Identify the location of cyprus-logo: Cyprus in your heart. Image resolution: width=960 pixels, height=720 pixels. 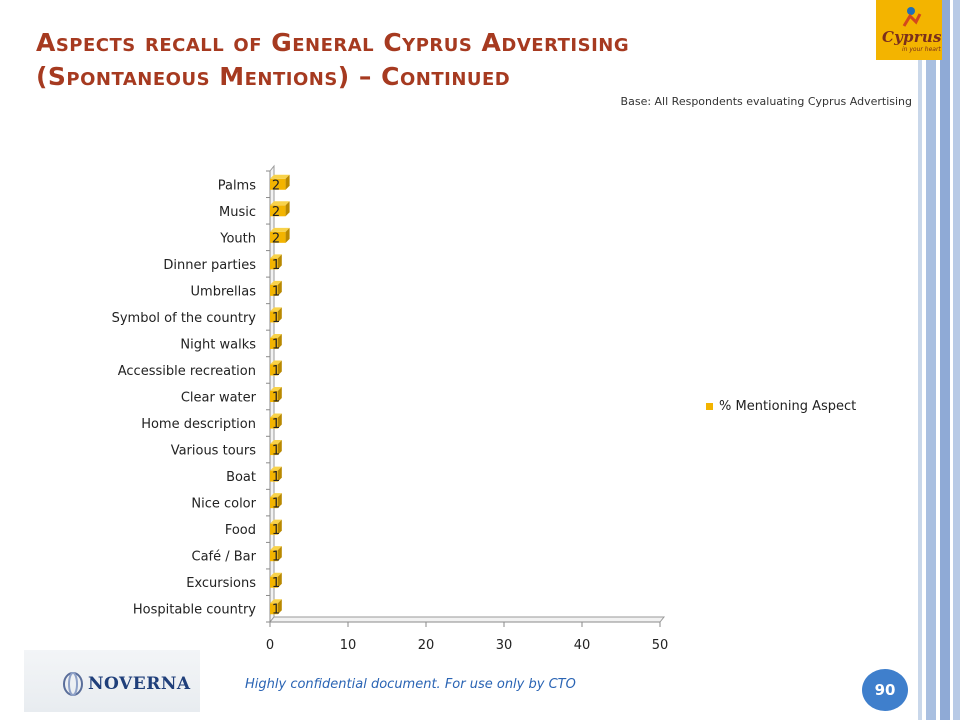
(909, 30).